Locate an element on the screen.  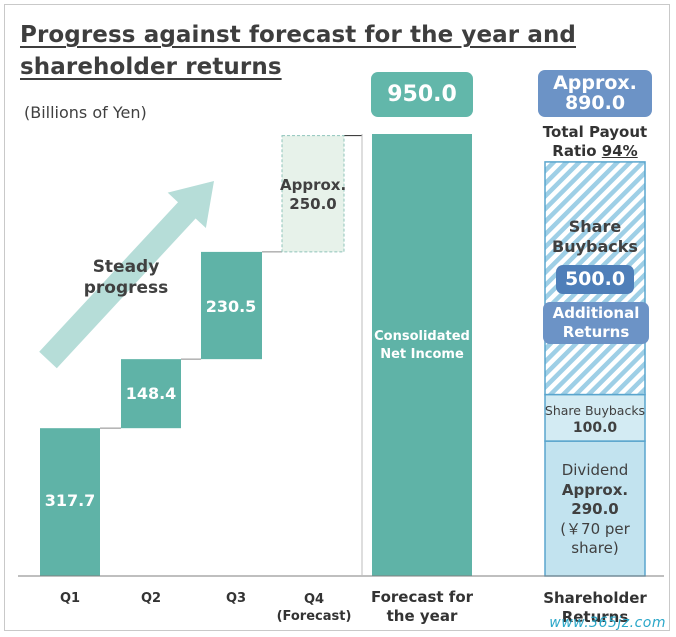
bar-label-q2: 148.4 is located at coordinates (151, 393).